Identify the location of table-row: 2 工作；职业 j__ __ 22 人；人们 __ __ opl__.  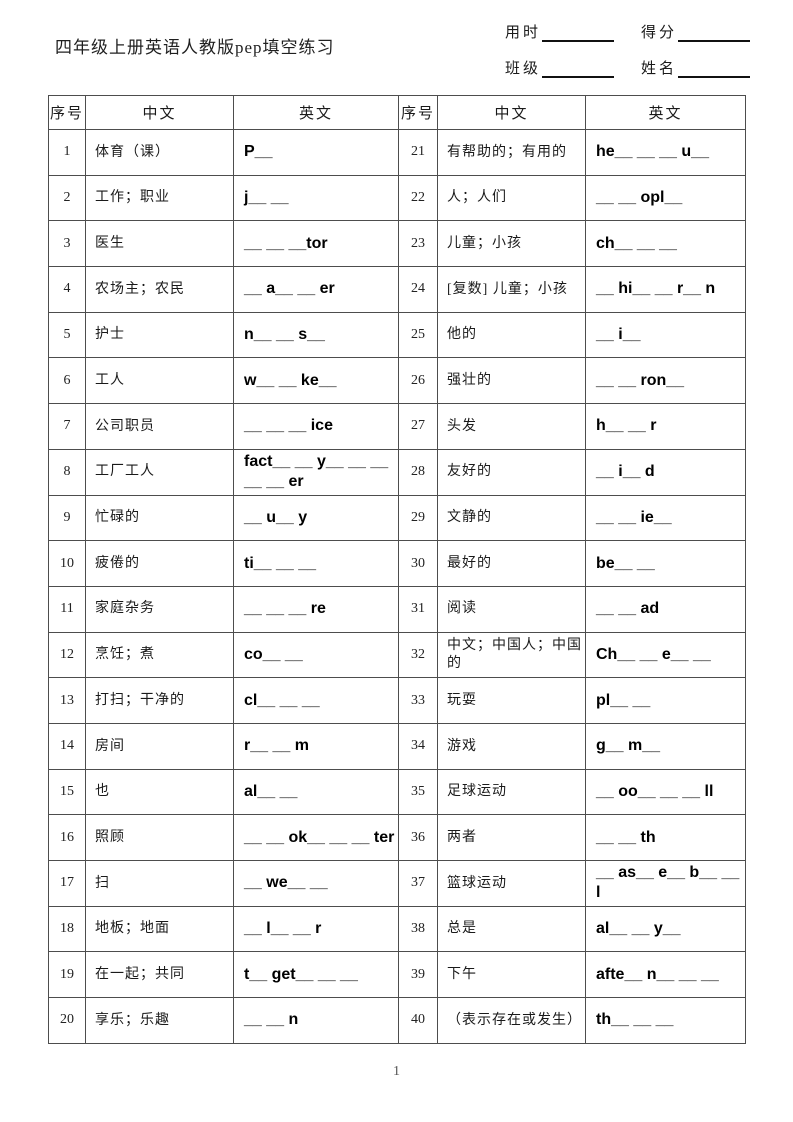
(397, 198).